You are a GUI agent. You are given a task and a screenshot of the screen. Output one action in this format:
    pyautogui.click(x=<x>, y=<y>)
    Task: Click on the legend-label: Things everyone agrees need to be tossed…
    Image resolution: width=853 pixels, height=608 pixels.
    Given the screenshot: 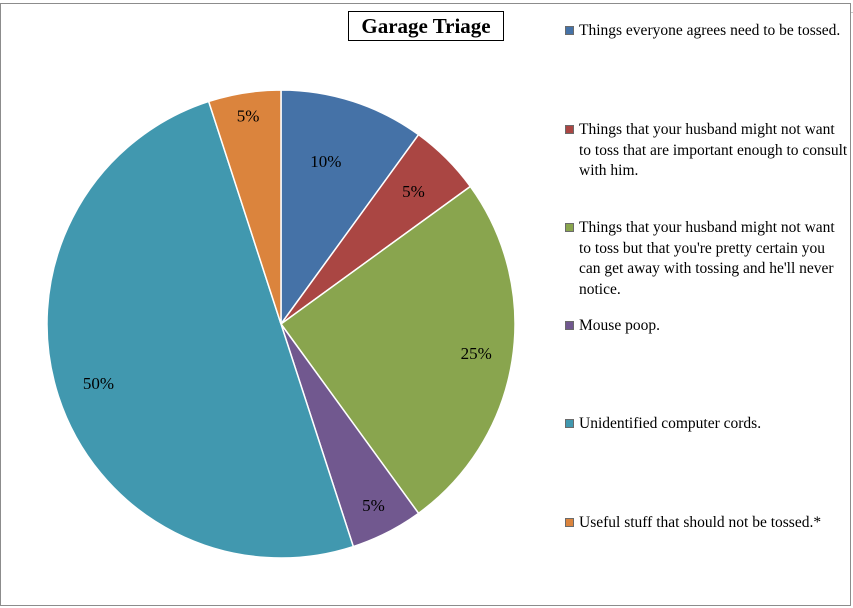 What is the action you would take?
    pyautogui.click(x=710, y=30)
    